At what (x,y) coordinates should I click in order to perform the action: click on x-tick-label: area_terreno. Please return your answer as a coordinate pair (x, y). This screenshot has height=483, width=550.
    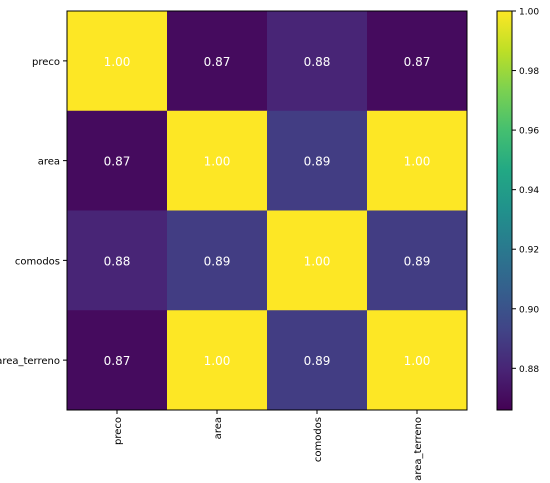
    Looking at the image, I should click on (418, 449).